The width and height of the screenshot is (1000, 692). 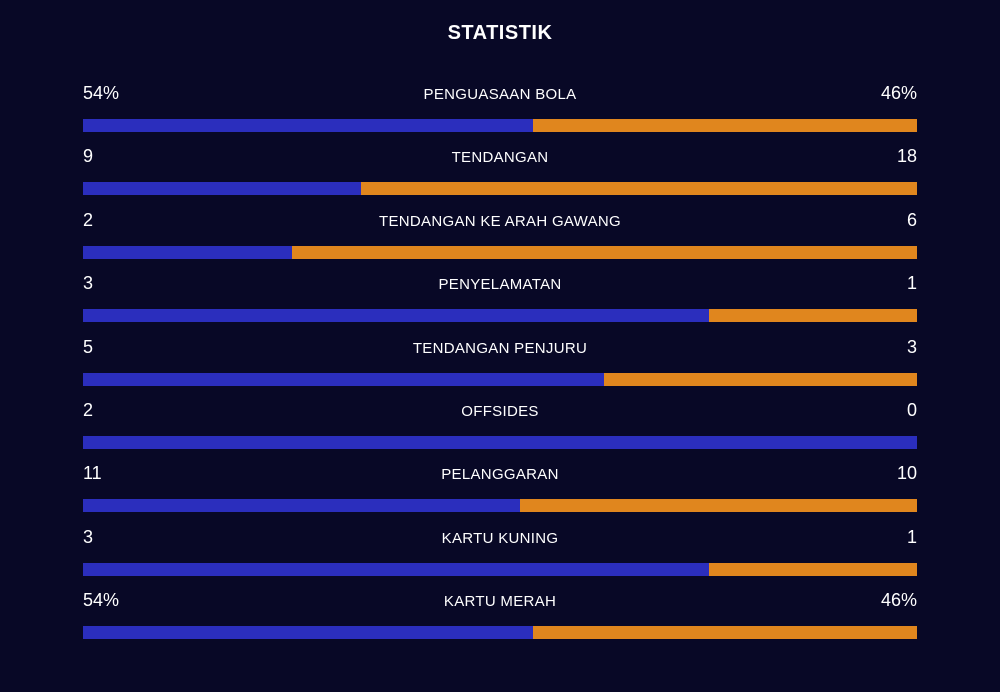 I want to click on away-value: 10, so click(x=906, y=473).